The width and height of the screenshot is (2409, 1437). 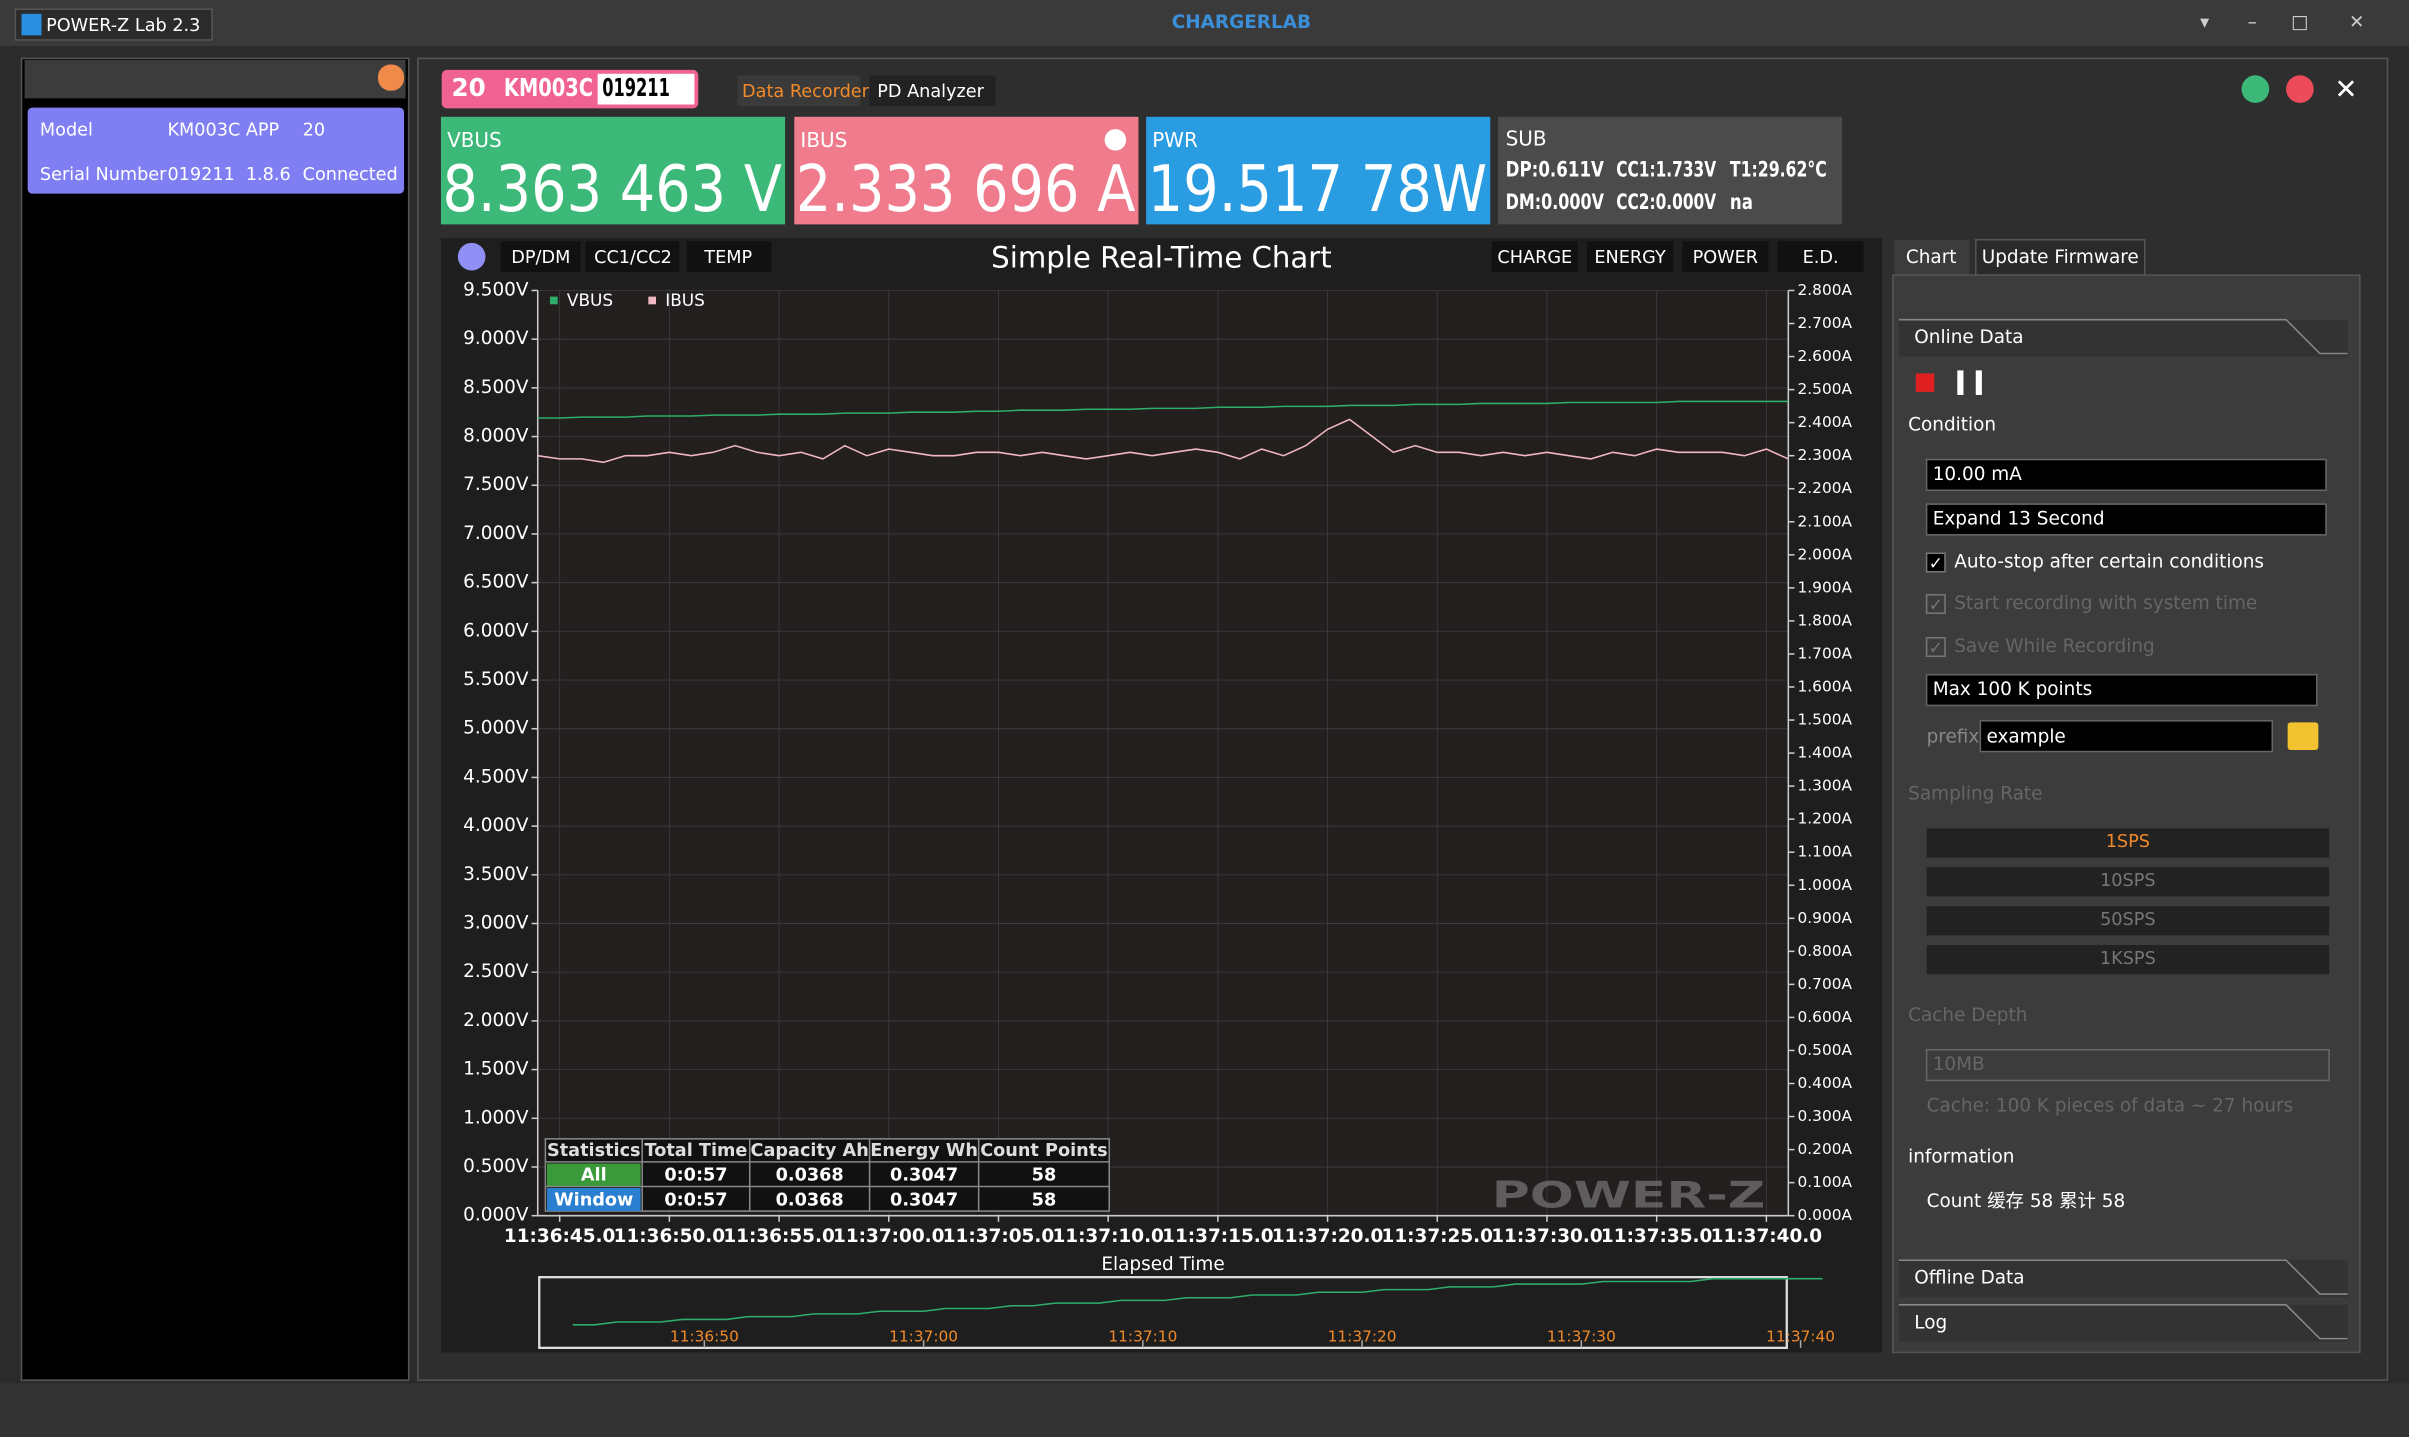 I want to click on overview-tick-label: 11:36:50, so click(x=704, y=1337).